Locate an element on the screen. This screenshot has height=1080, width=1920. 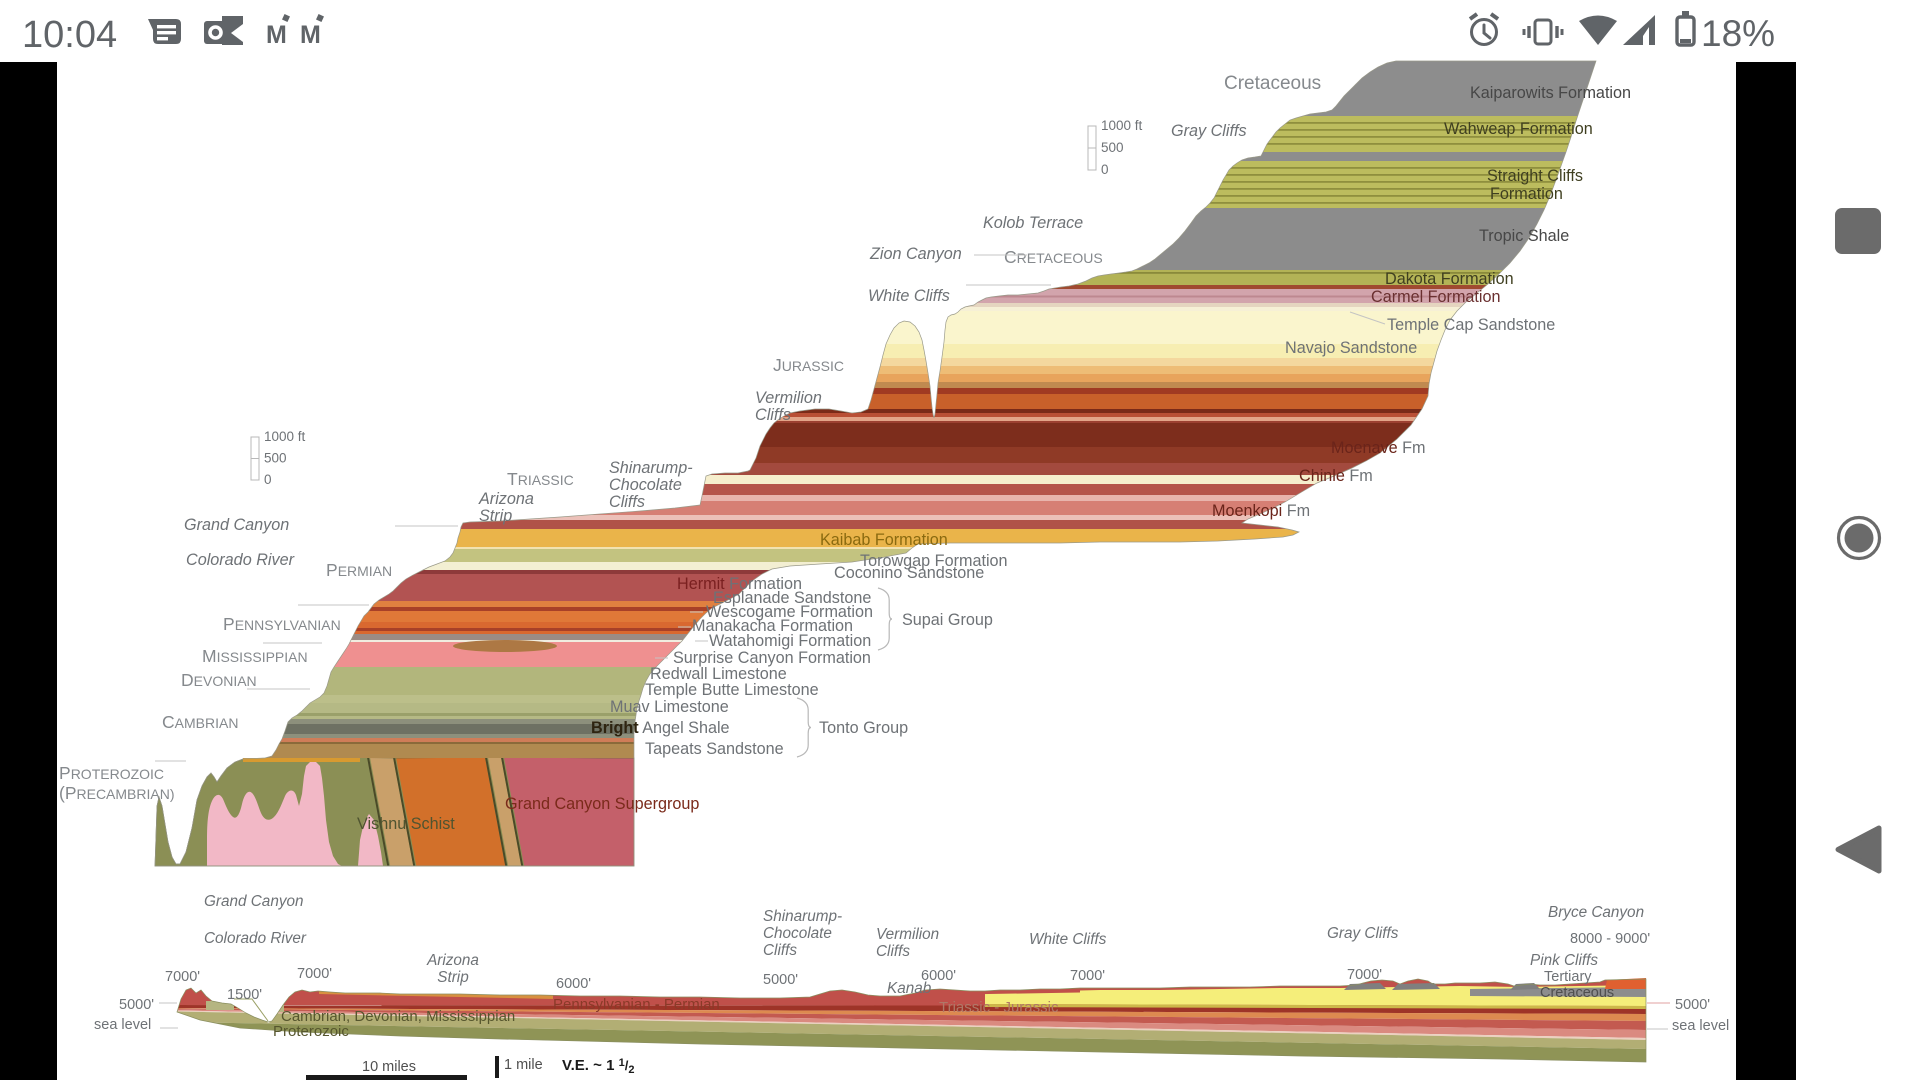
svg-text: Kaibab Formation is located at coordinates (884, 540).